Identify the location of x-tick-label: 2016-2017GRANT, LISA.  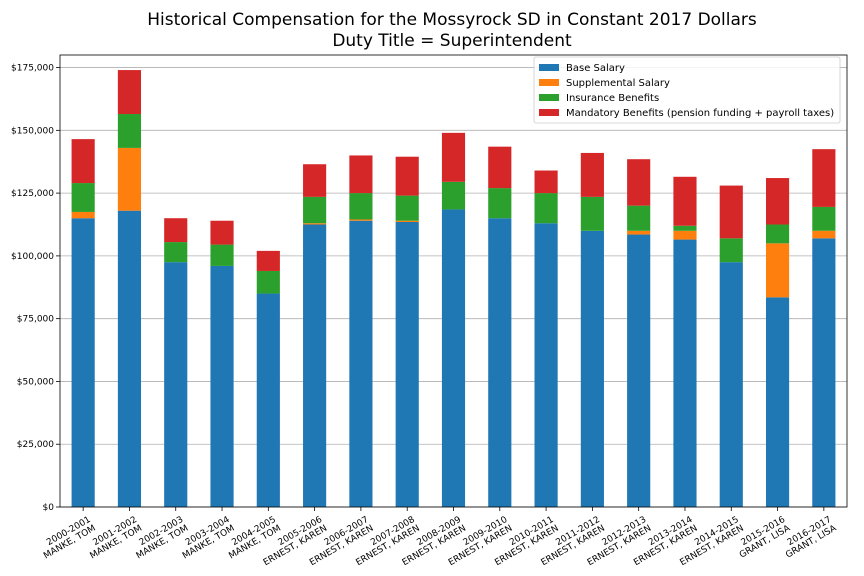
(809, 538).